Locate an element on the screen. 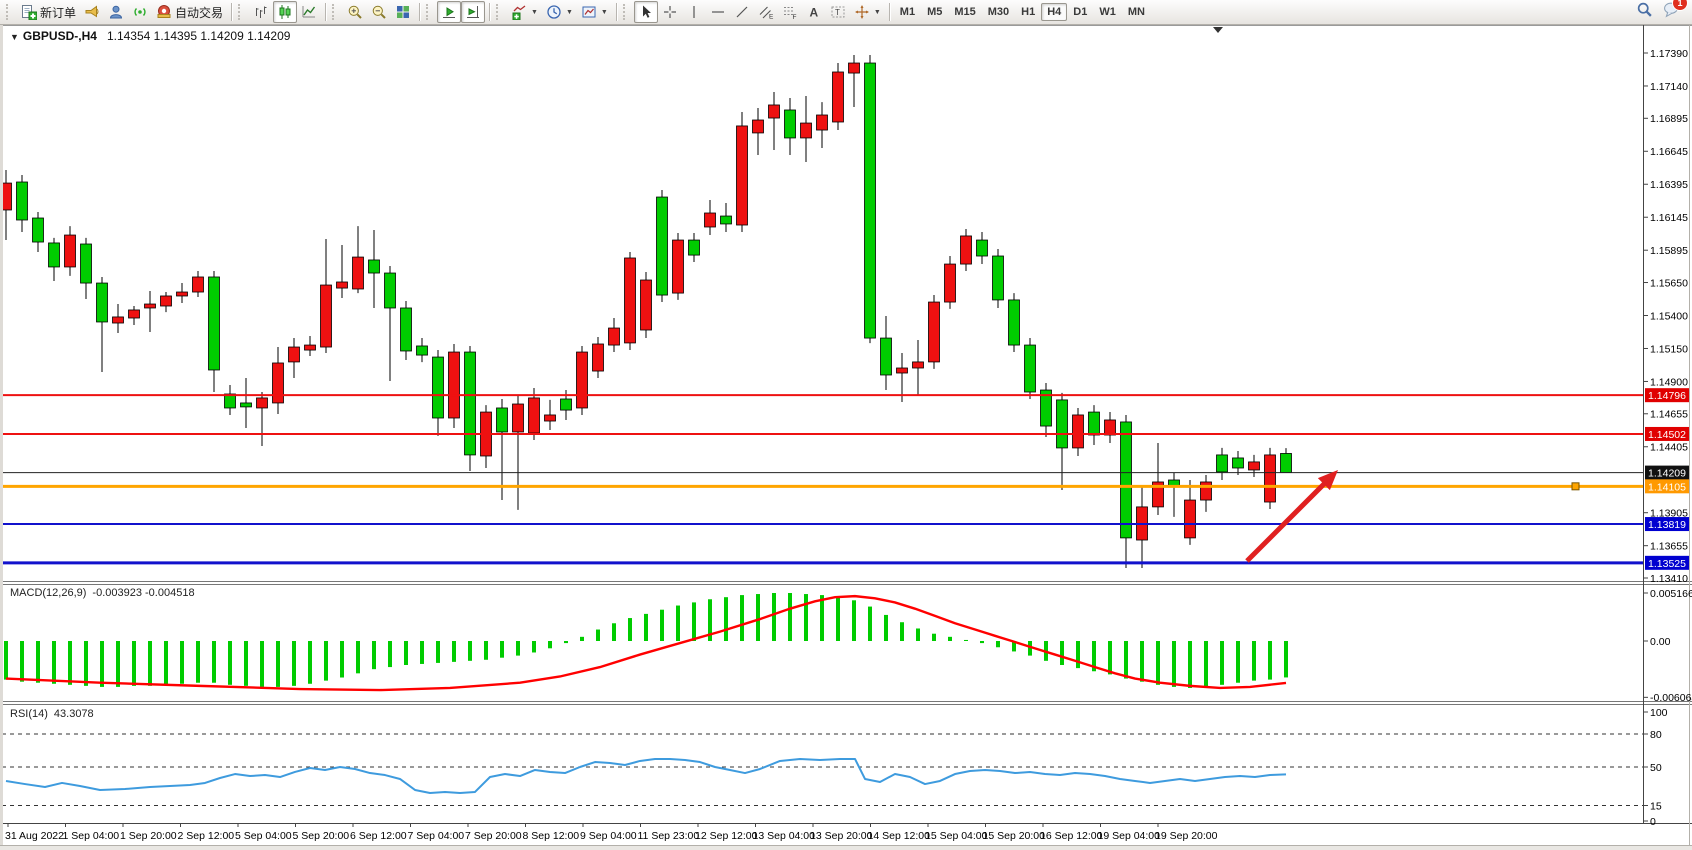 This screenshot has width=1692, height=850. toolbar-contacts-button is located at coordinates (116, 12).